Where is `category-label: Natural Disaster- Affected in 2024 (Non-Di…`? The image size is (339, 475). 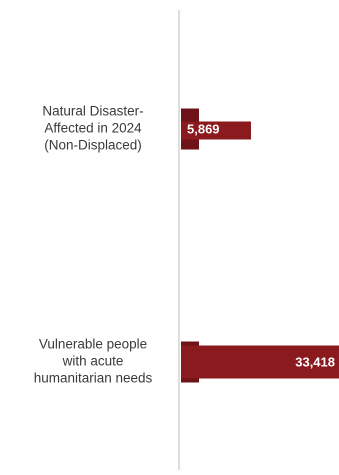
category-label: Natural Disaster- Affected in 2024 (Non-Di… is located at coordinates (92, 128).